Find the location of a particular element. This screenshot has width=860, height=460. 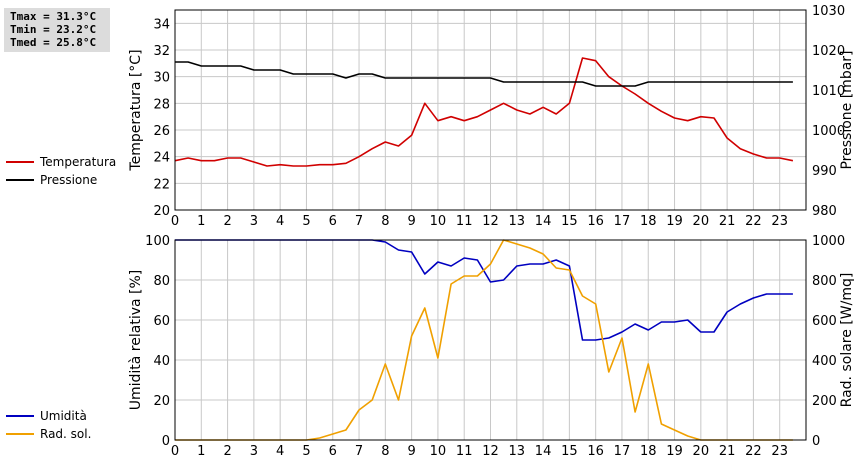

top-xtick-14: 14 is located at coordinates (543, 221).